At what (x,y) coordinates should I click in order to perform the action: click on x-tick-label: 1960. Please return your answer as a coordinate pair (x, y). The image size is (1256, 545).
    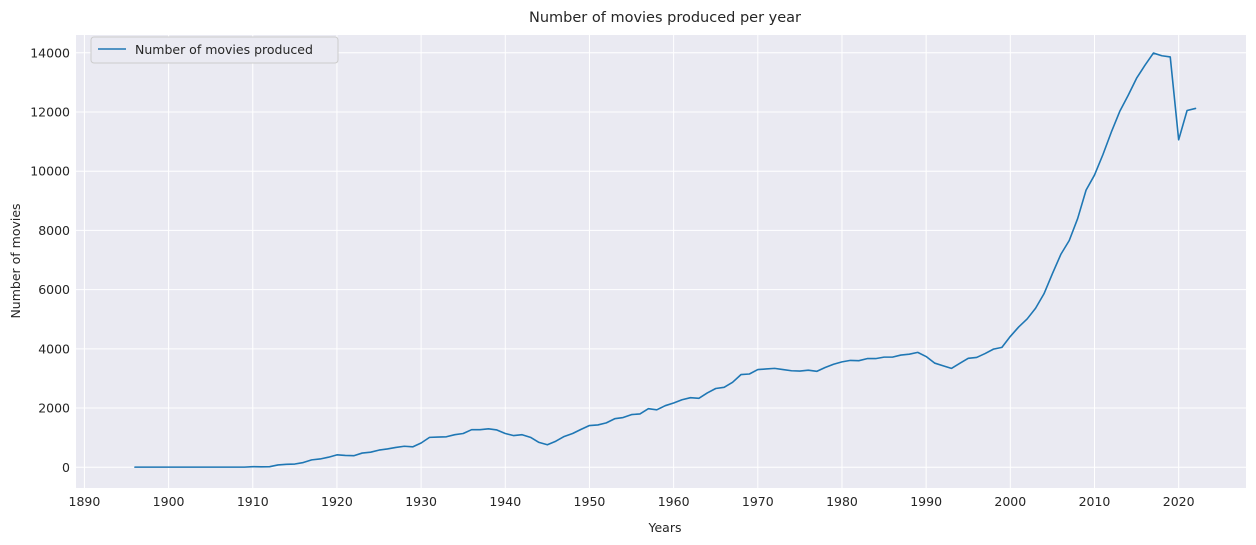
    Looking at the image, I should click on (674, 501).